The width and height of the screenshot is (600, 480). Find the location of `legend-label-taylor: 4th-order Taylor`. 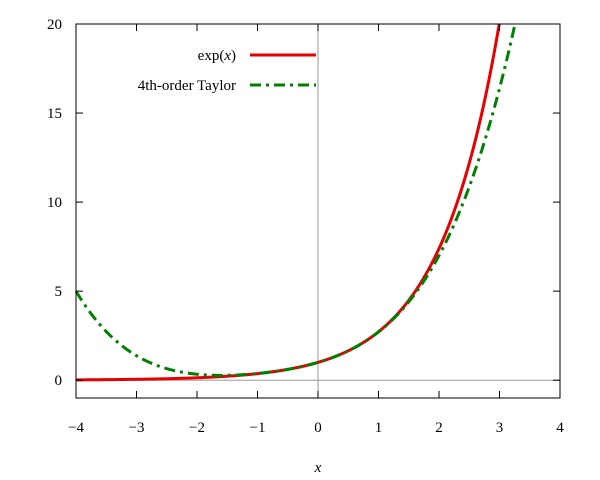

legend-label-taylor: 4th-order Taylor is located at coordinates (187, 86).